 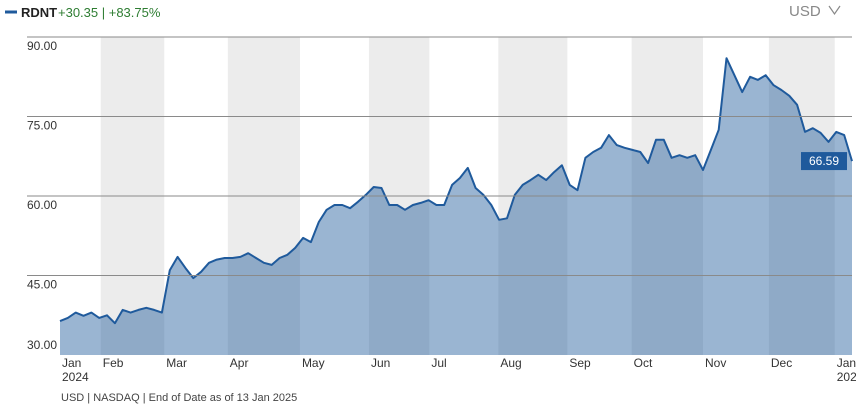 What do you see at coordinates (176, 363) in the screenshot?
I see `x-tick-label: Mar` at bounding box center [176, 363].